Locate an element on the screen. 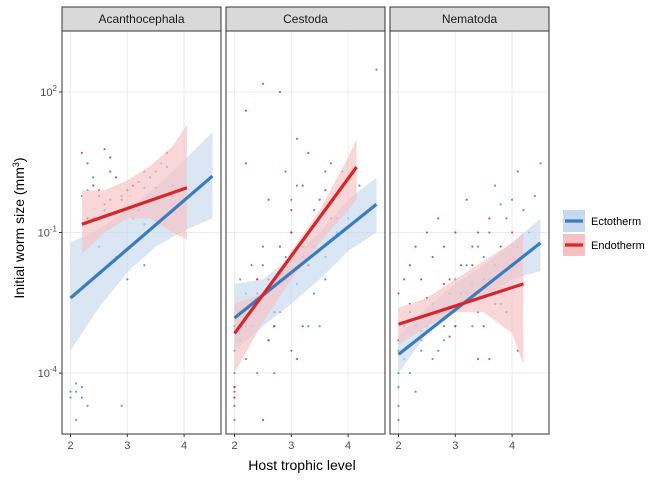 The image size is (672, 480). y-axis-title: Initial worm size (mm3) is located at coordinates (19, 227).